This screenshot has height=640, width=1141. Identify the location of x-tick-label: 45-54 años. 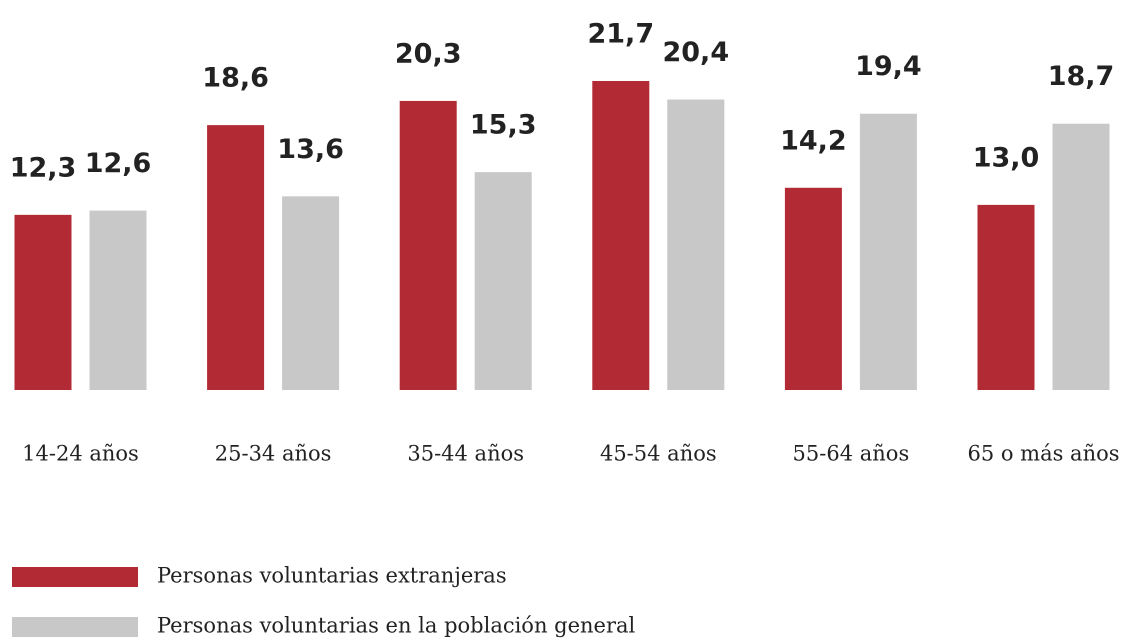
(658, 454).